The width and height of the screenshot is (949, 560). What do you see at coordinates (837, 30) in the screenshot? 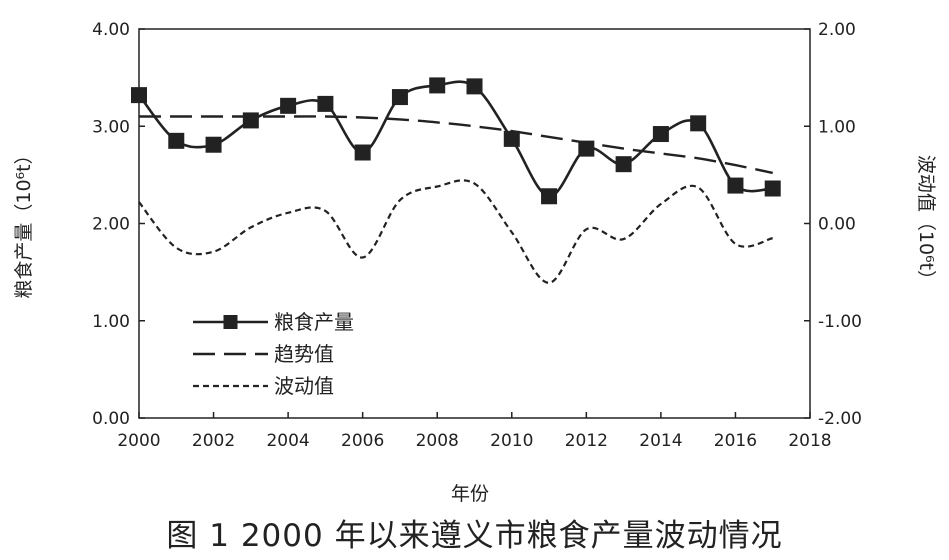
I see `y2-tick-label: 2.00` at bounding box center [837, 30].